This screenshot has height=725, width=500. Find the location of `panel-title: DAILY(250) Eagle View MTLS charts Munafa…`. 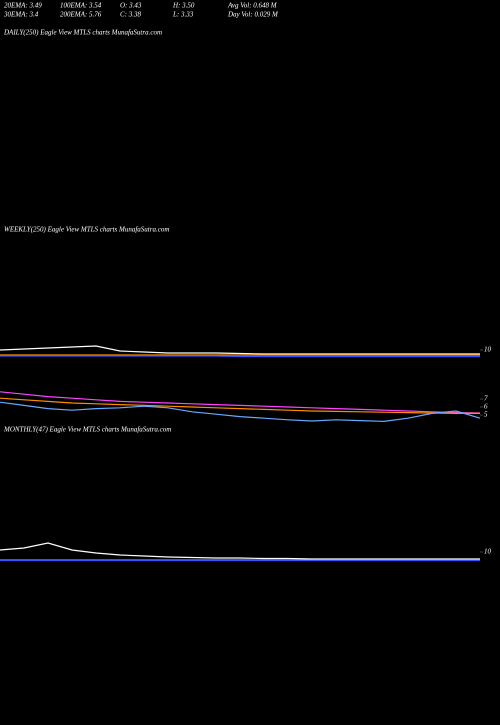

panel-title: DAILY(250) Eagle View MTLS charts Munafa… is located at coordinates (82, 33).